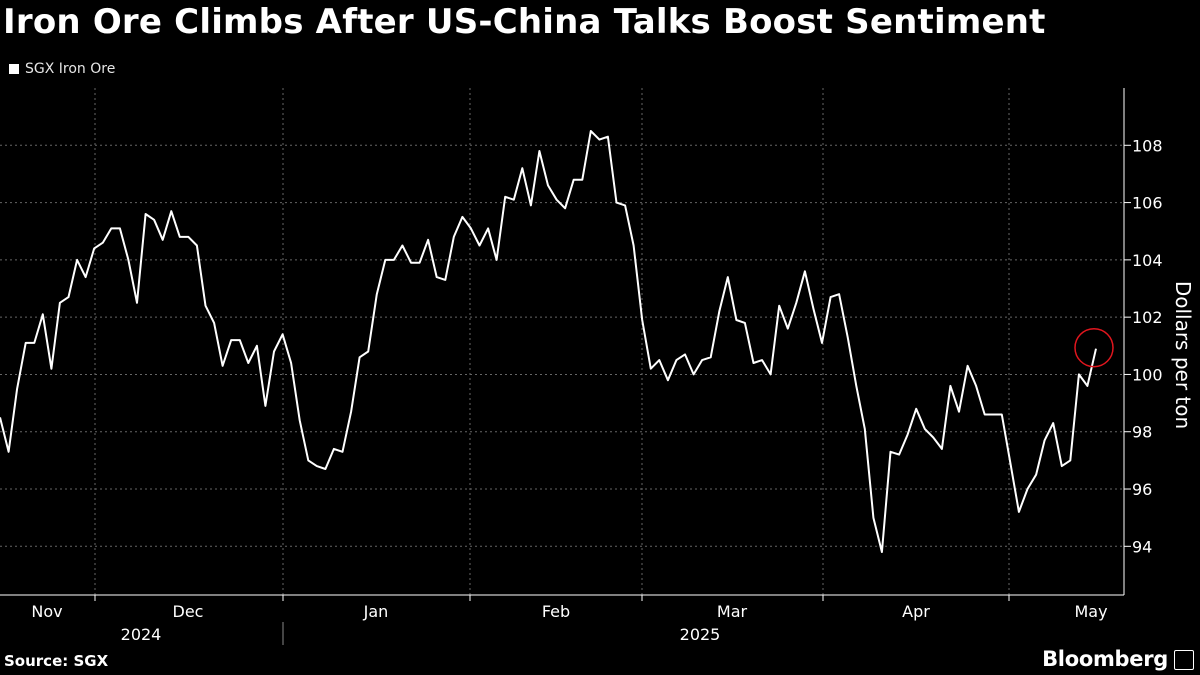 The height and width of the screenshot is (675, 1200). Describe the element at coordinates (141, 634) in the screenshot. I see `year-label: 2024` at that location.